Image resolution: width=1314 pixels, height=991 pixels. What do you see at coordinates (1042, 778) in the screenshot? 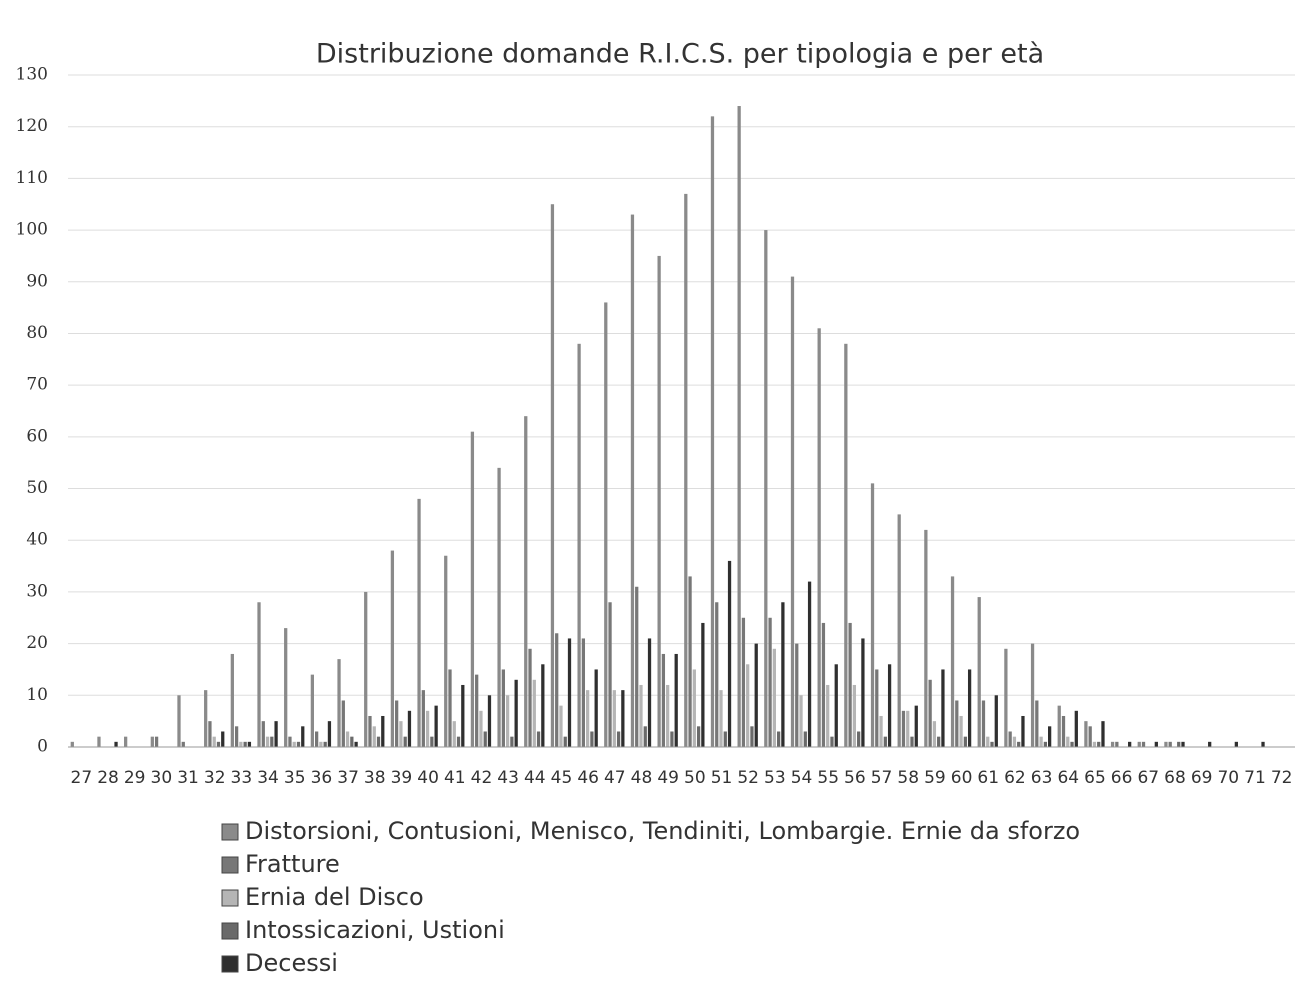
I see `x-tick-label: 63` at bounding box center [1042, 778].